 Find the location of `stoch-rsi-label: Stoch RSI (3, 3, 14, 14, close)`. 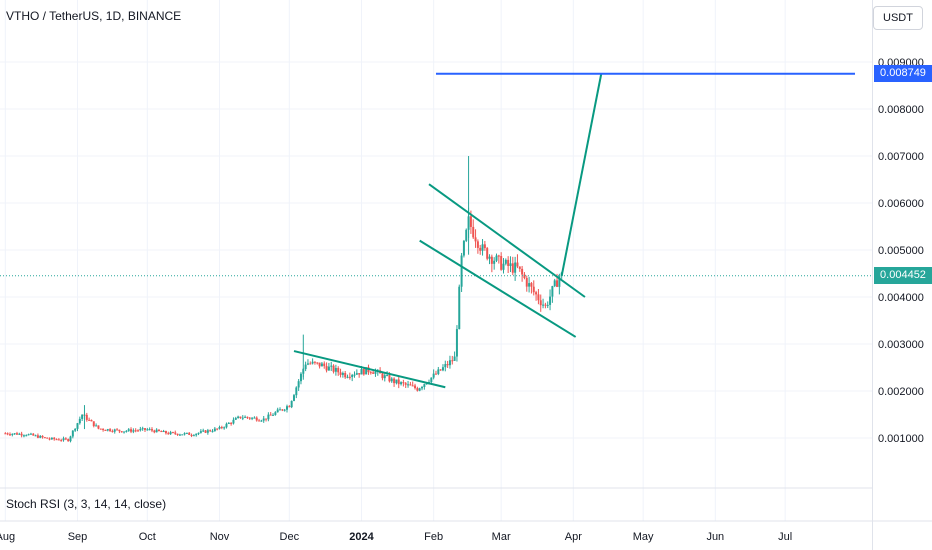

stoch-rsi-label: Stoch RSI (3, 3, 14, 14, close) is located at coordinates (86, 504).